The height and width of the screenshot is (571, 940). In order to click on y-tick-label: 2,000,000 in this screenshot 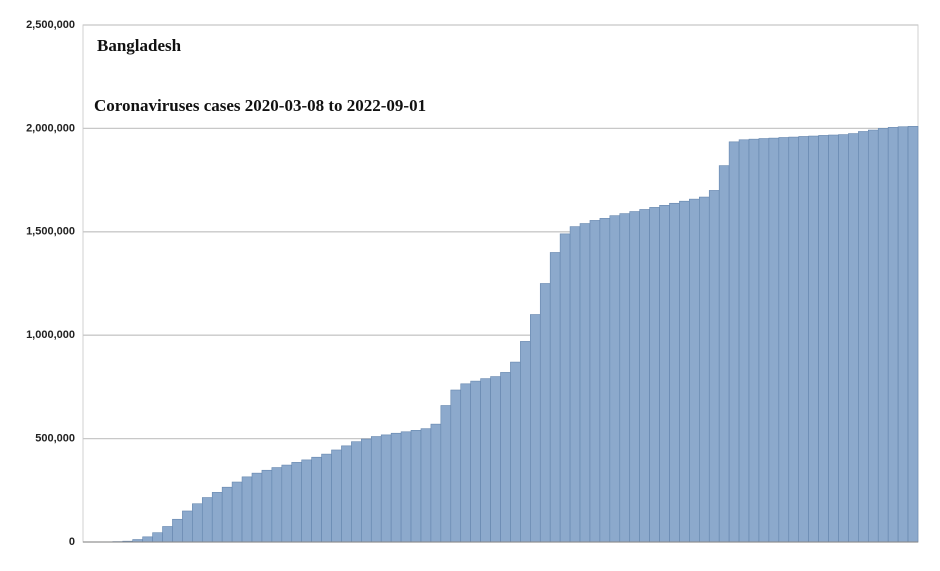, I will do `click(50, 128)`.